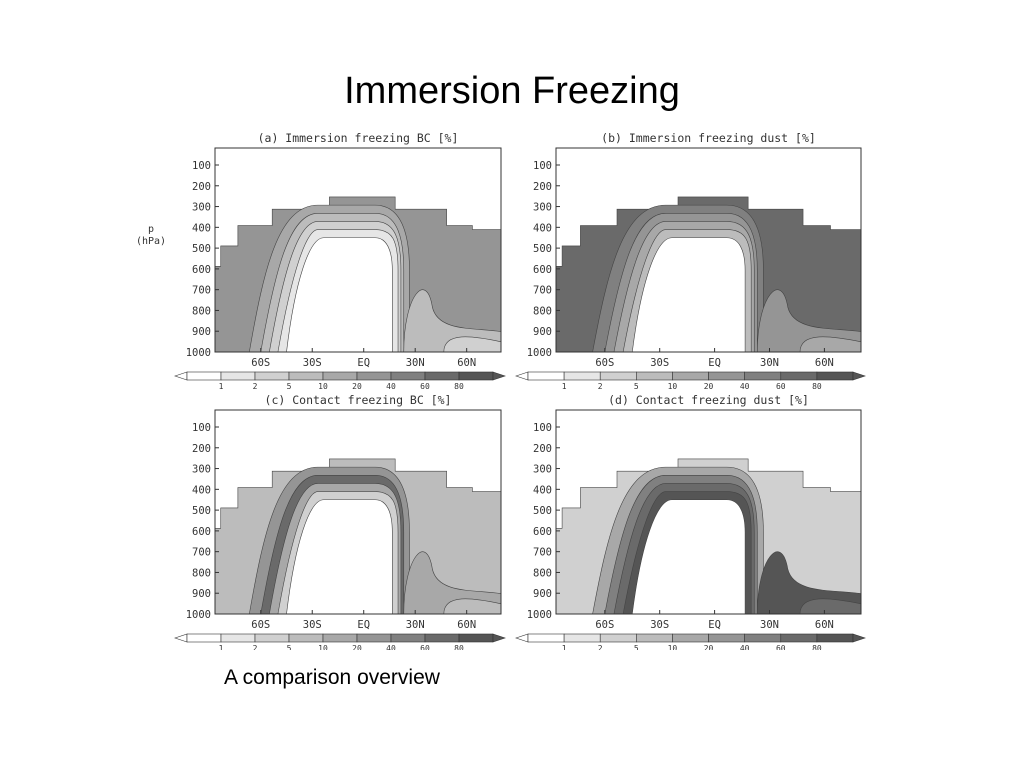 This screenshot has height=768, width=1024. Describe the element at coordinates (201, 187) in the screenshot. I see `y-tick-label: 200` at that location.